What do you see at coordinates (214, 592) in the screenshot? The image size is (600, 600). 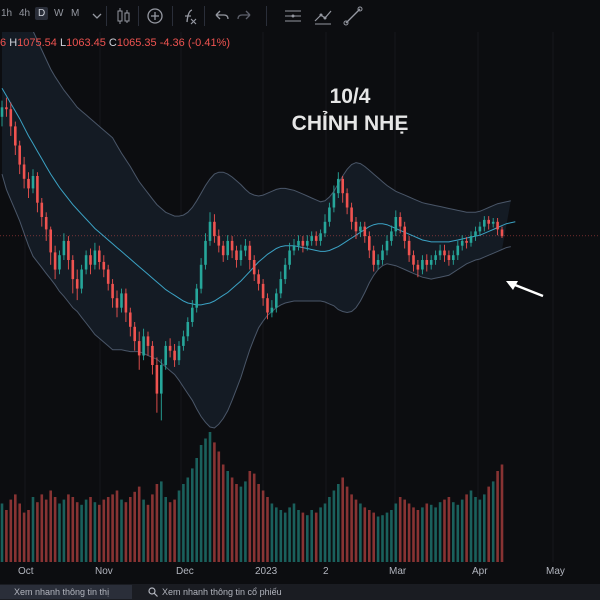 I see `stock-info-button: Xem nhanh thông tin cổ phiếu` at bounding box center [214, 592].